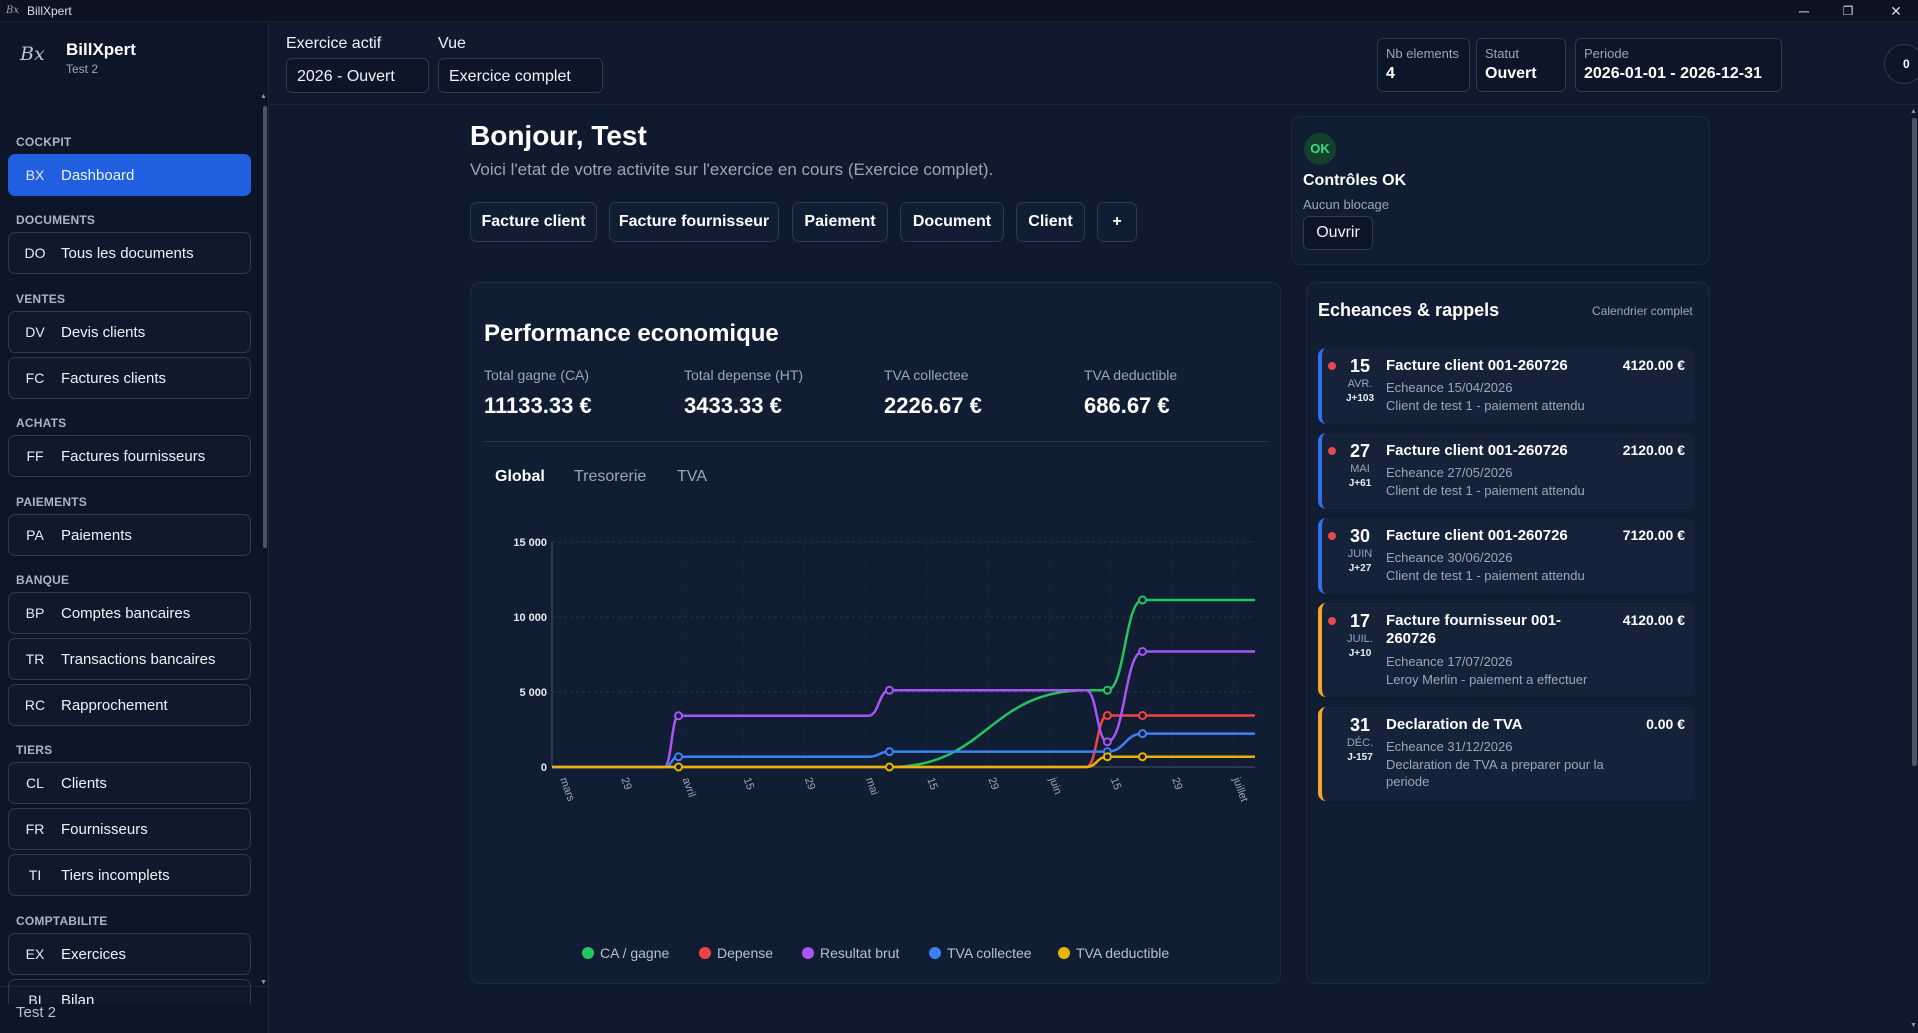 The image size is (1918, 1033). I want to click on paiement-button: Paiement, so click(840, 222).